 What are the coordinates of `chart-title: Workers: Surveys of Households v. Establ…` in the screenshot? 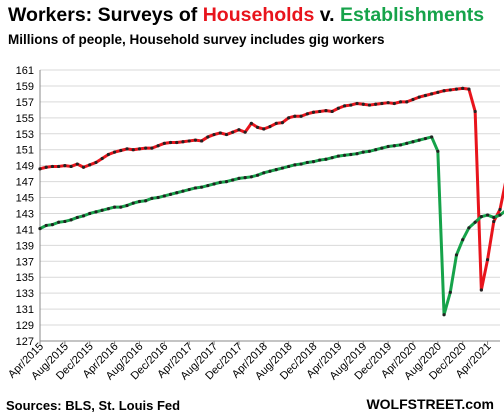 It's located at (246, 15).